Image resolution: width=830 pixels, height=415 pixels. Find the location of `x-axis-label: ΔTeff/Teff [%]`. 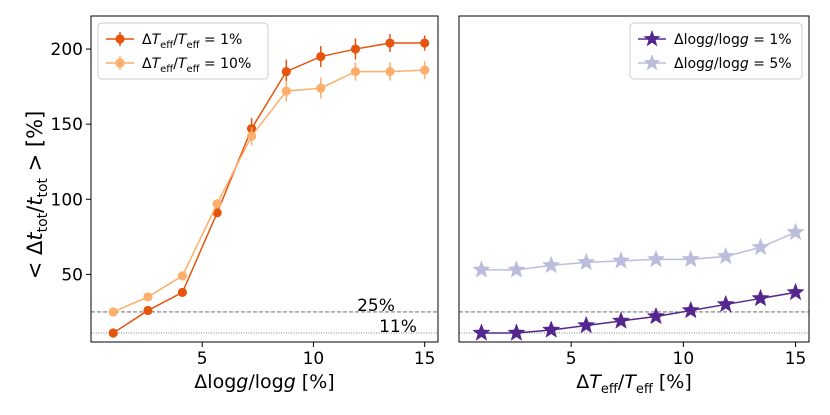

x-axis-label: ΔTeff/Teff [%] is located at coordinates (633, 384).